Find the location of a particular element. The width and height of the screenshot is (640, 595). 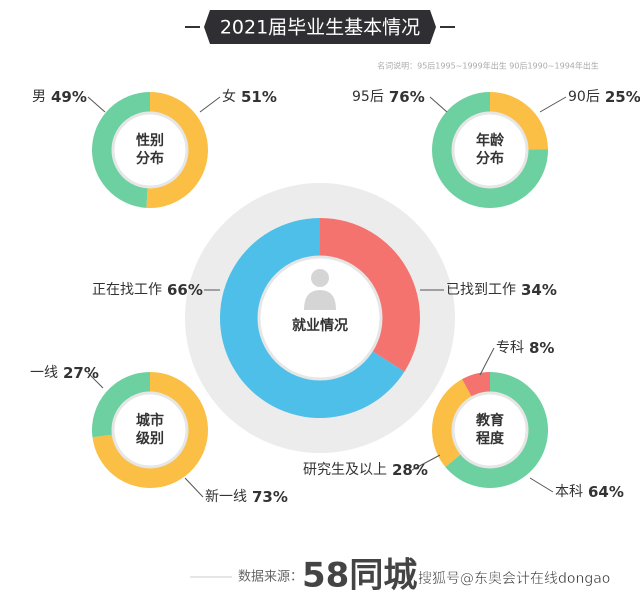

category-name: 95后 is located at coordinates (368, 97).